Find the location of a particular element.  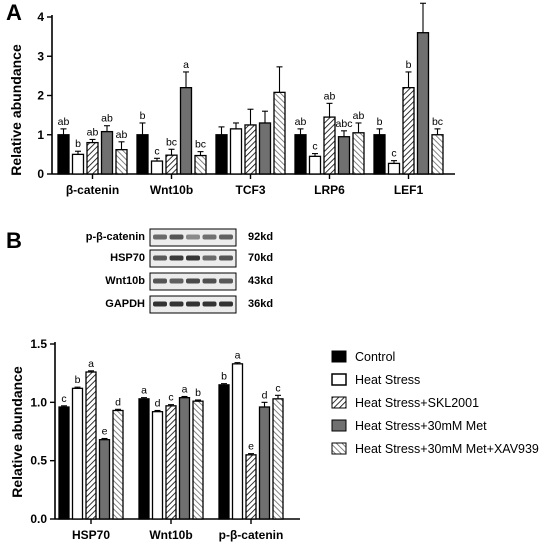

chart-b-bar-hsp70-skl2001 is located at coordinates (91, 445).